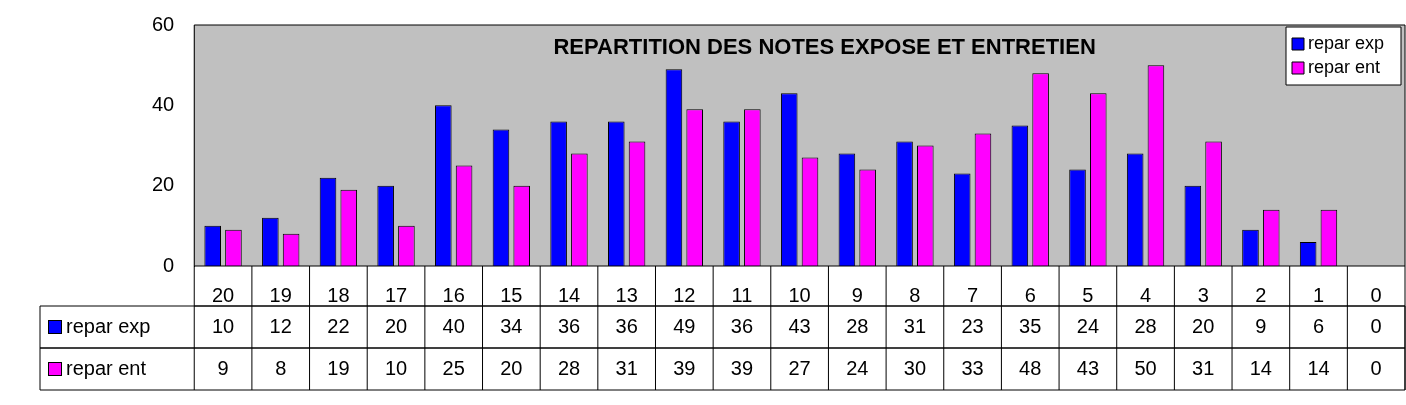  What do you see at coordinates (280, 294) in the screenshot?
I see `x-tick-label: 19` at bounding box center [280, 294].